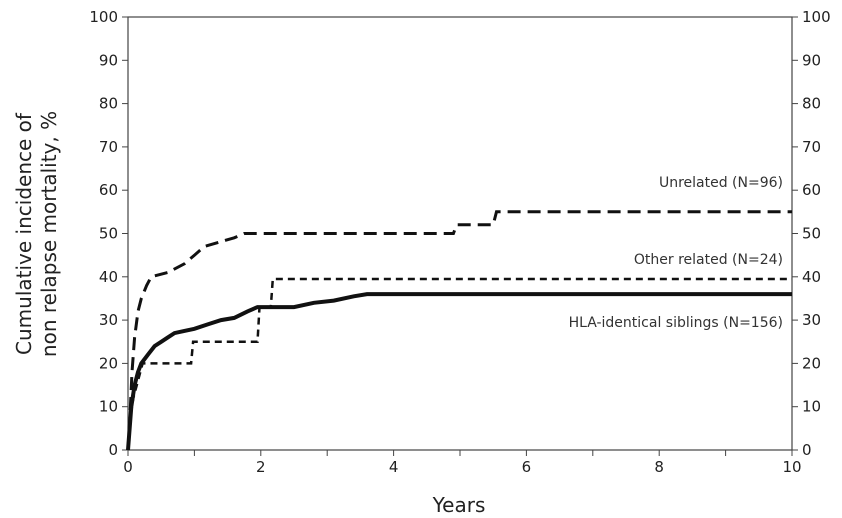 The image size is (842, 518). I want to click on y-tick-label-left: 0, so click(113, 450).